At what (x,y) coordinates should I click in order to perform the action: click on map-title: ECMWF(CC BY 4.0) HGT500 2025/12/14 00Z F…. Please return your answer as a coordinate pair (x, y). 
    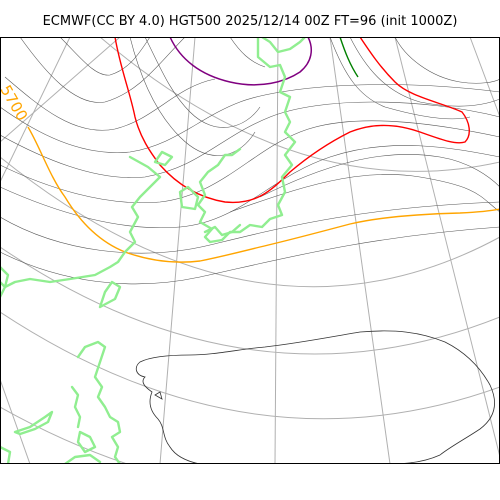
    Looking at the image, I should click on (250, 21).